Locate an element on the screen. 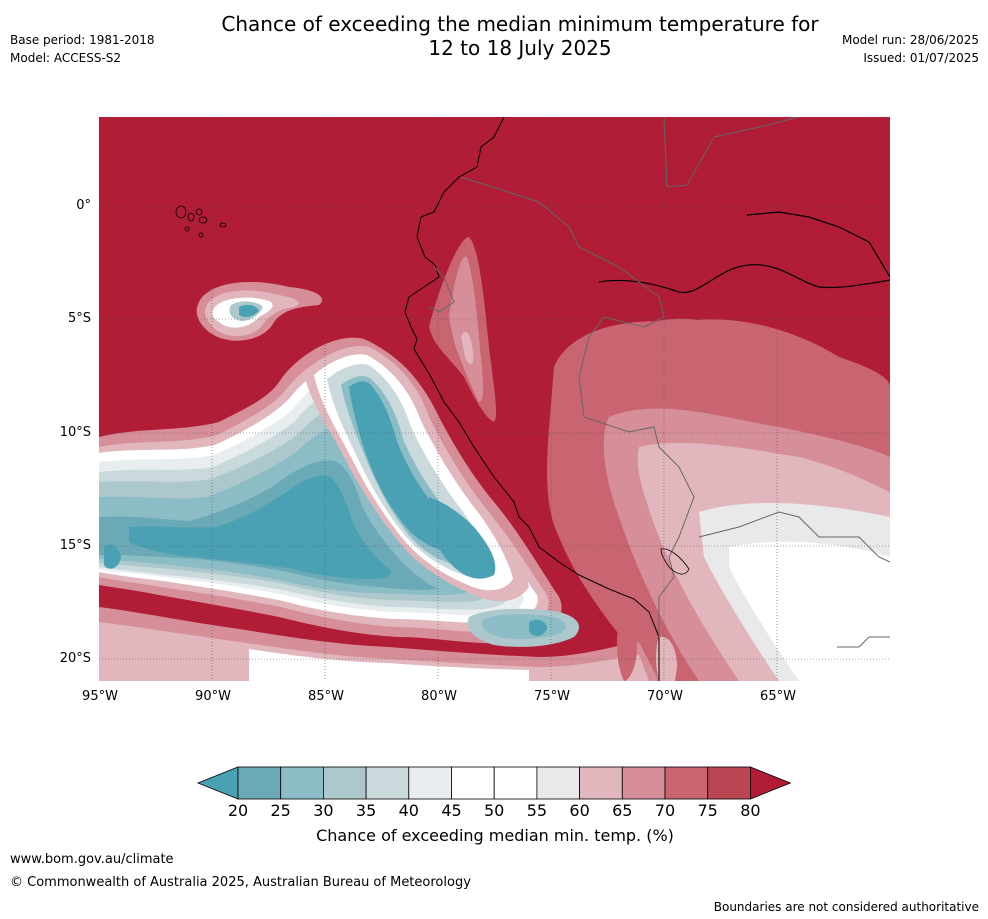 The width and height of the screenshot is (988, 919). lake-titicaca is located at coordinates (675, 561).